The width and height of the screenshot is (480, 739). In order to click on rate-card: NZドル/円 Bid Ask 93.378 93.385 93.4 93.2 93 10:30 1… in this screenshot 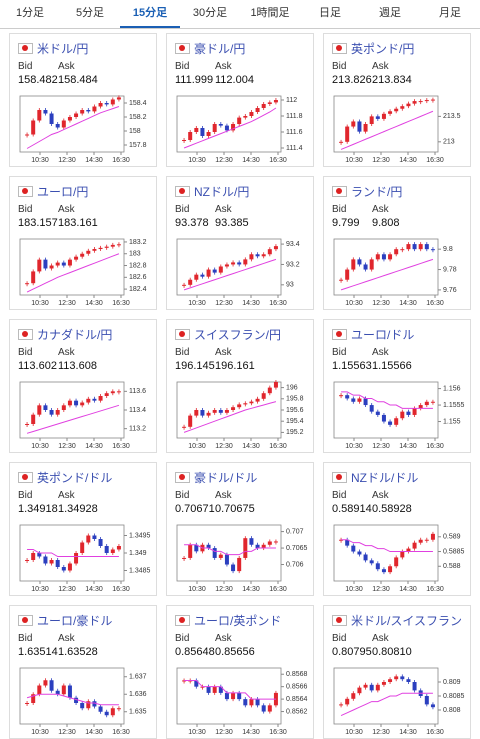, I will do `click(240, 243)`.